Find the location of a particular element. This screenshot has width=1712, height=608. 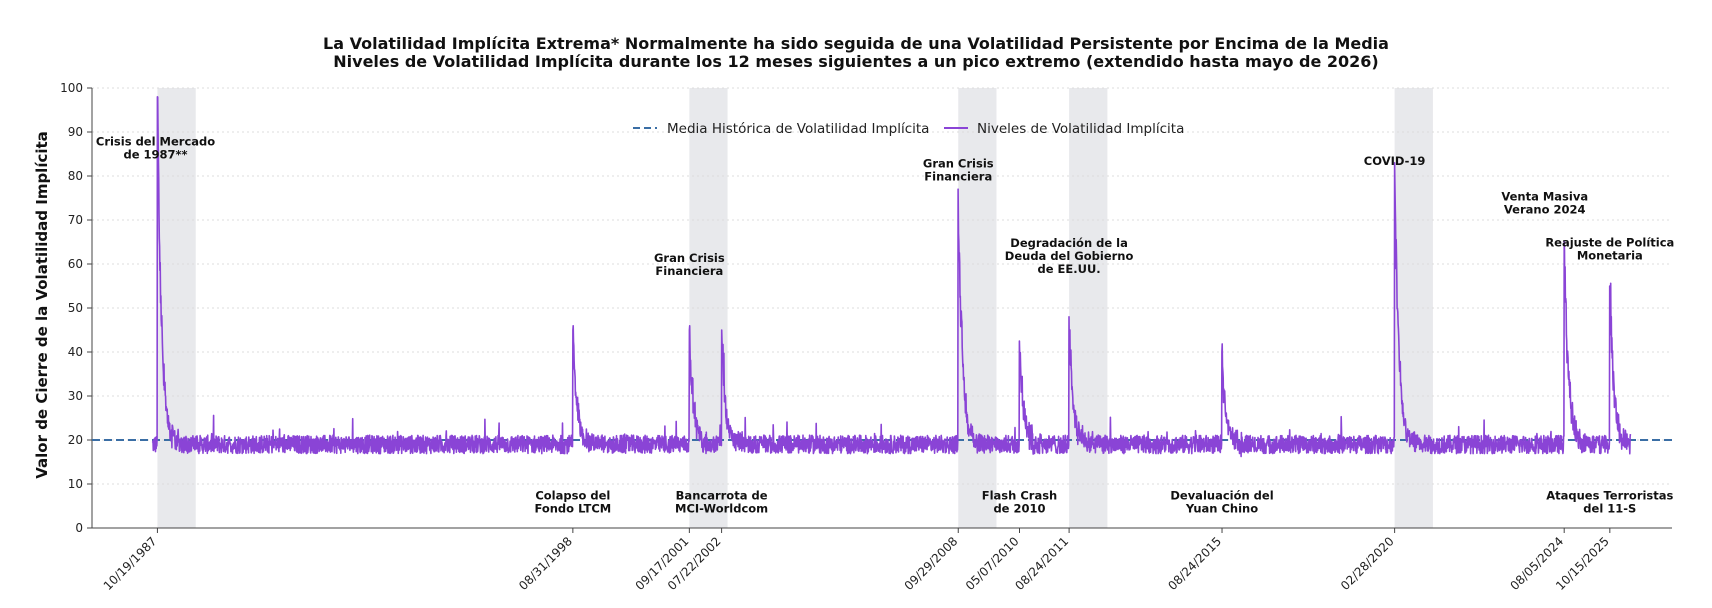

x-tick-label-0: 10/19/1987 is located at coordinates (130, 563).